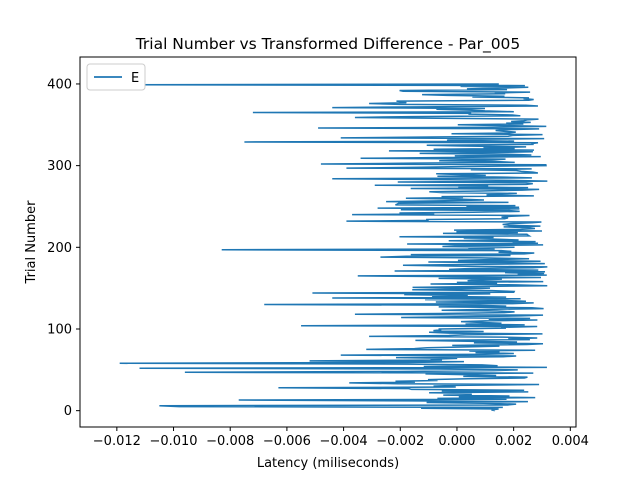 Image resolution: width=640 pixels, height=484 pixels. Describe the element at coordinates (68, 411) in the screenshot. I see `y-tick-label: 0` at that location.